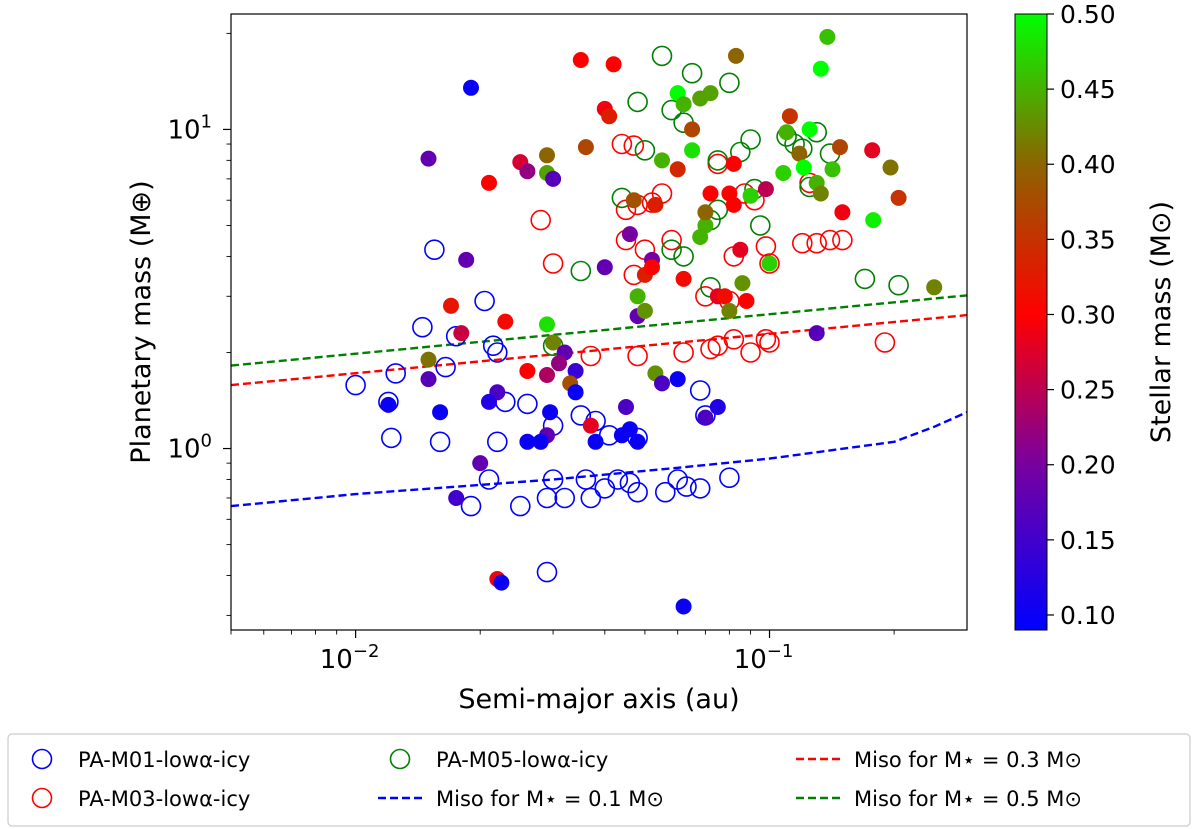 Image resolution: width=1200 pixels, height=829 pixels. What do you see at coordinates (350, 658) in the screenshot?
I see `x-tick-label: 10⁻²` at bounding box center [350, 658].